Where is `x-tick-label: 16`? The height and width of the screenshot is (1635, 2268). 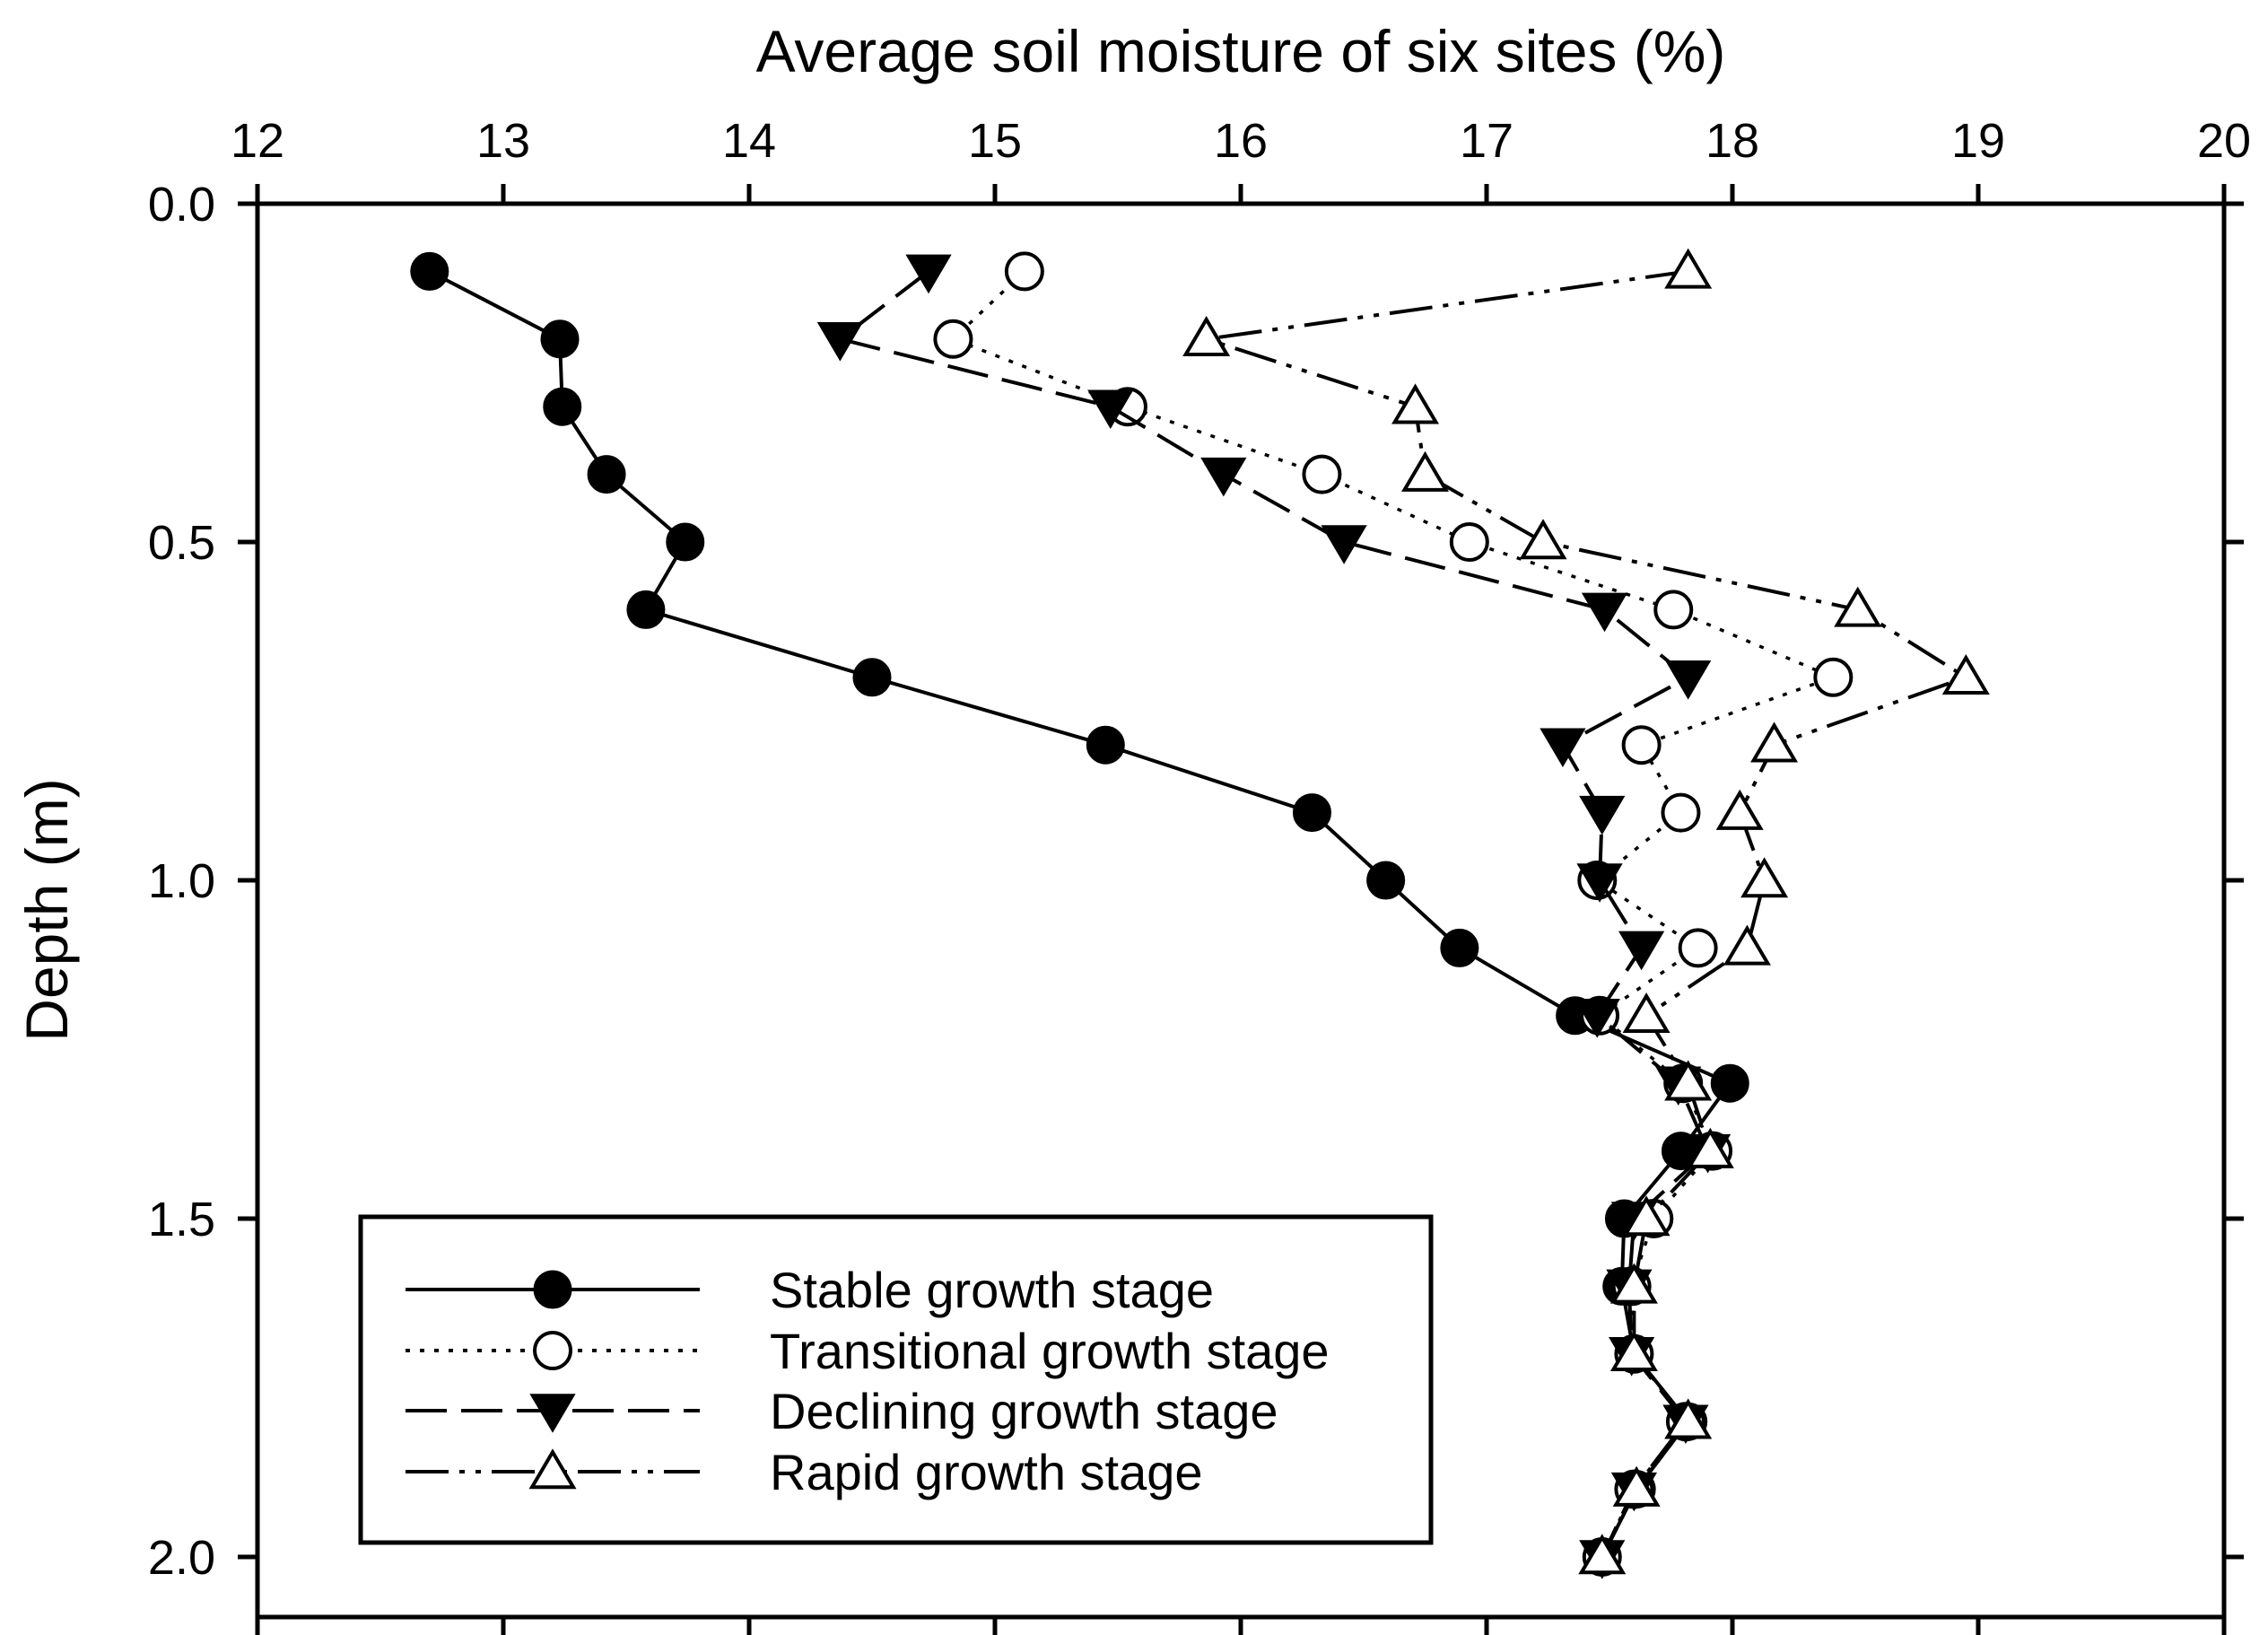
x-tick-label: 16 is located at coordinates (1241, 141).